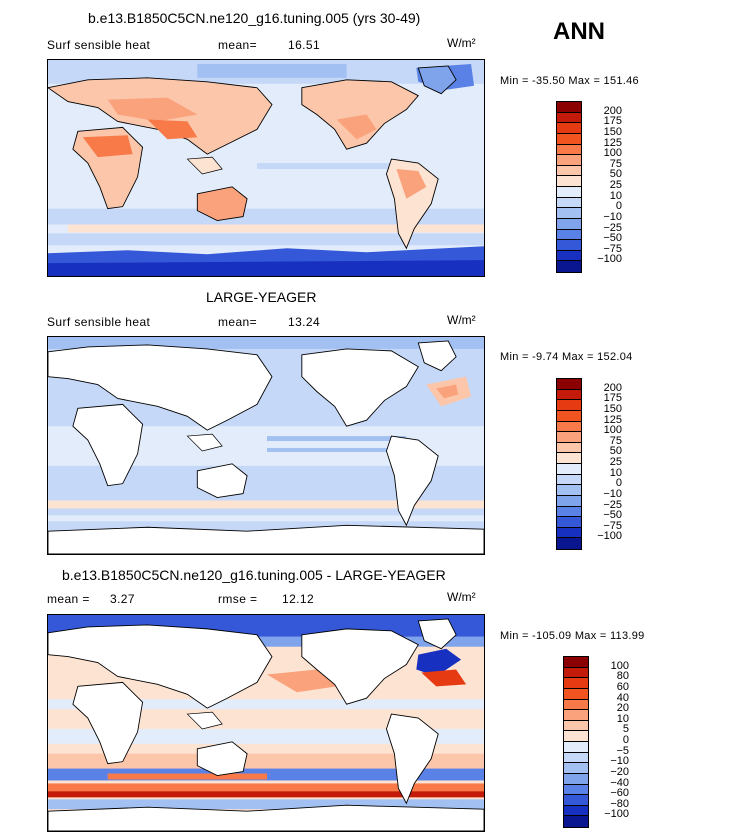  What do you see at coordinates (615, 163) in the screenshot?
I see `colorbar-level-label: 75` at bounding box center [615, 163].